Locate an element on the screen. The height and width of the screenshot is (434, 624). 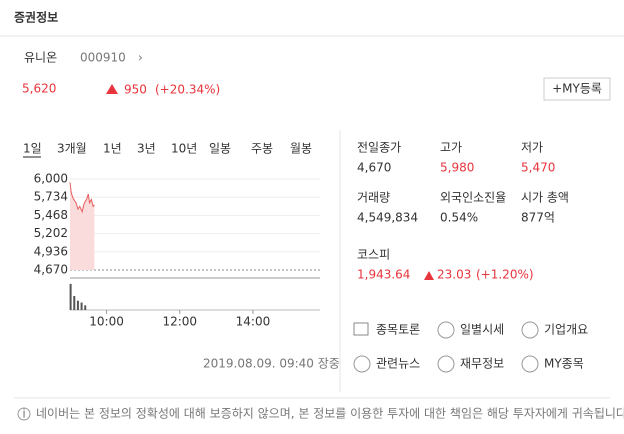
x-tick-label: 12:00 is located at coordinates (179, 322).